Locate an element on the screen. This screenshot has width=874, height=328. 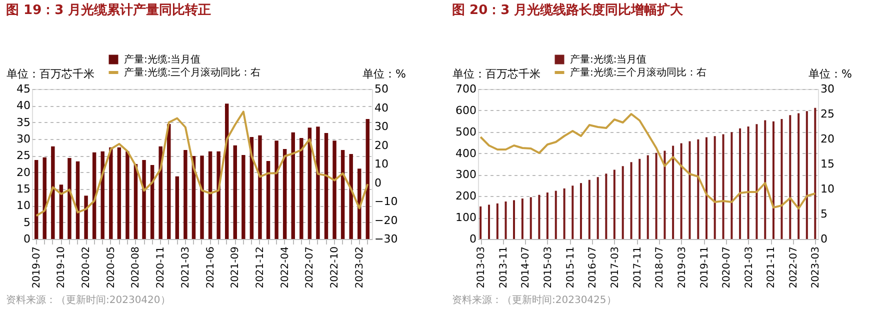
x-tick-label: 2020-02 is located at coordinates (86, 267).